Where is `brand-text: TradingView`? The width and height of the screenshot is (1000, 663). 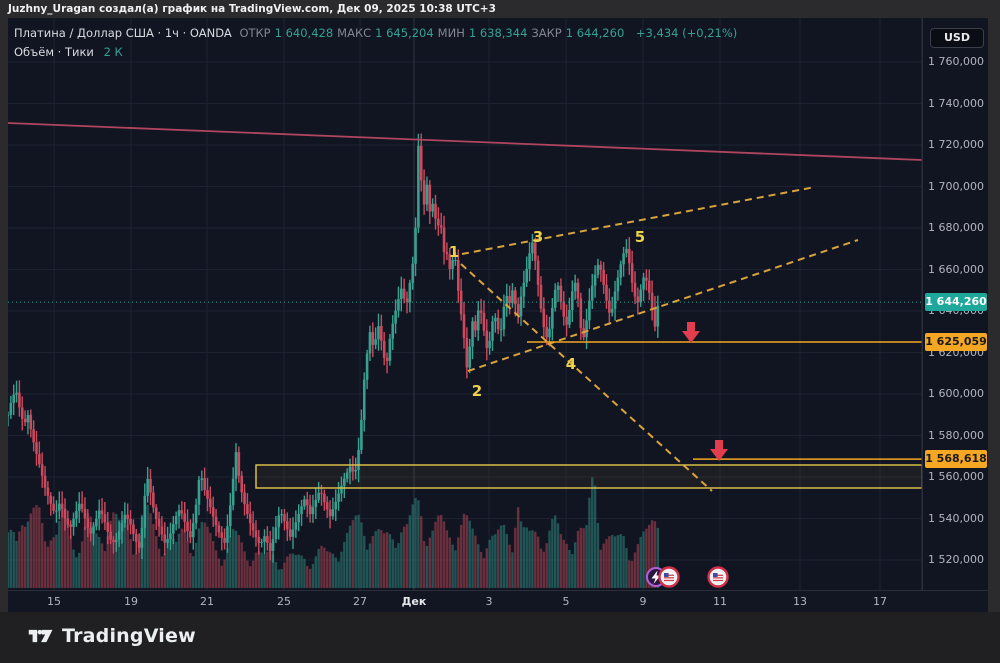
brand-text: TradingView is located at coordinates (129, 636).